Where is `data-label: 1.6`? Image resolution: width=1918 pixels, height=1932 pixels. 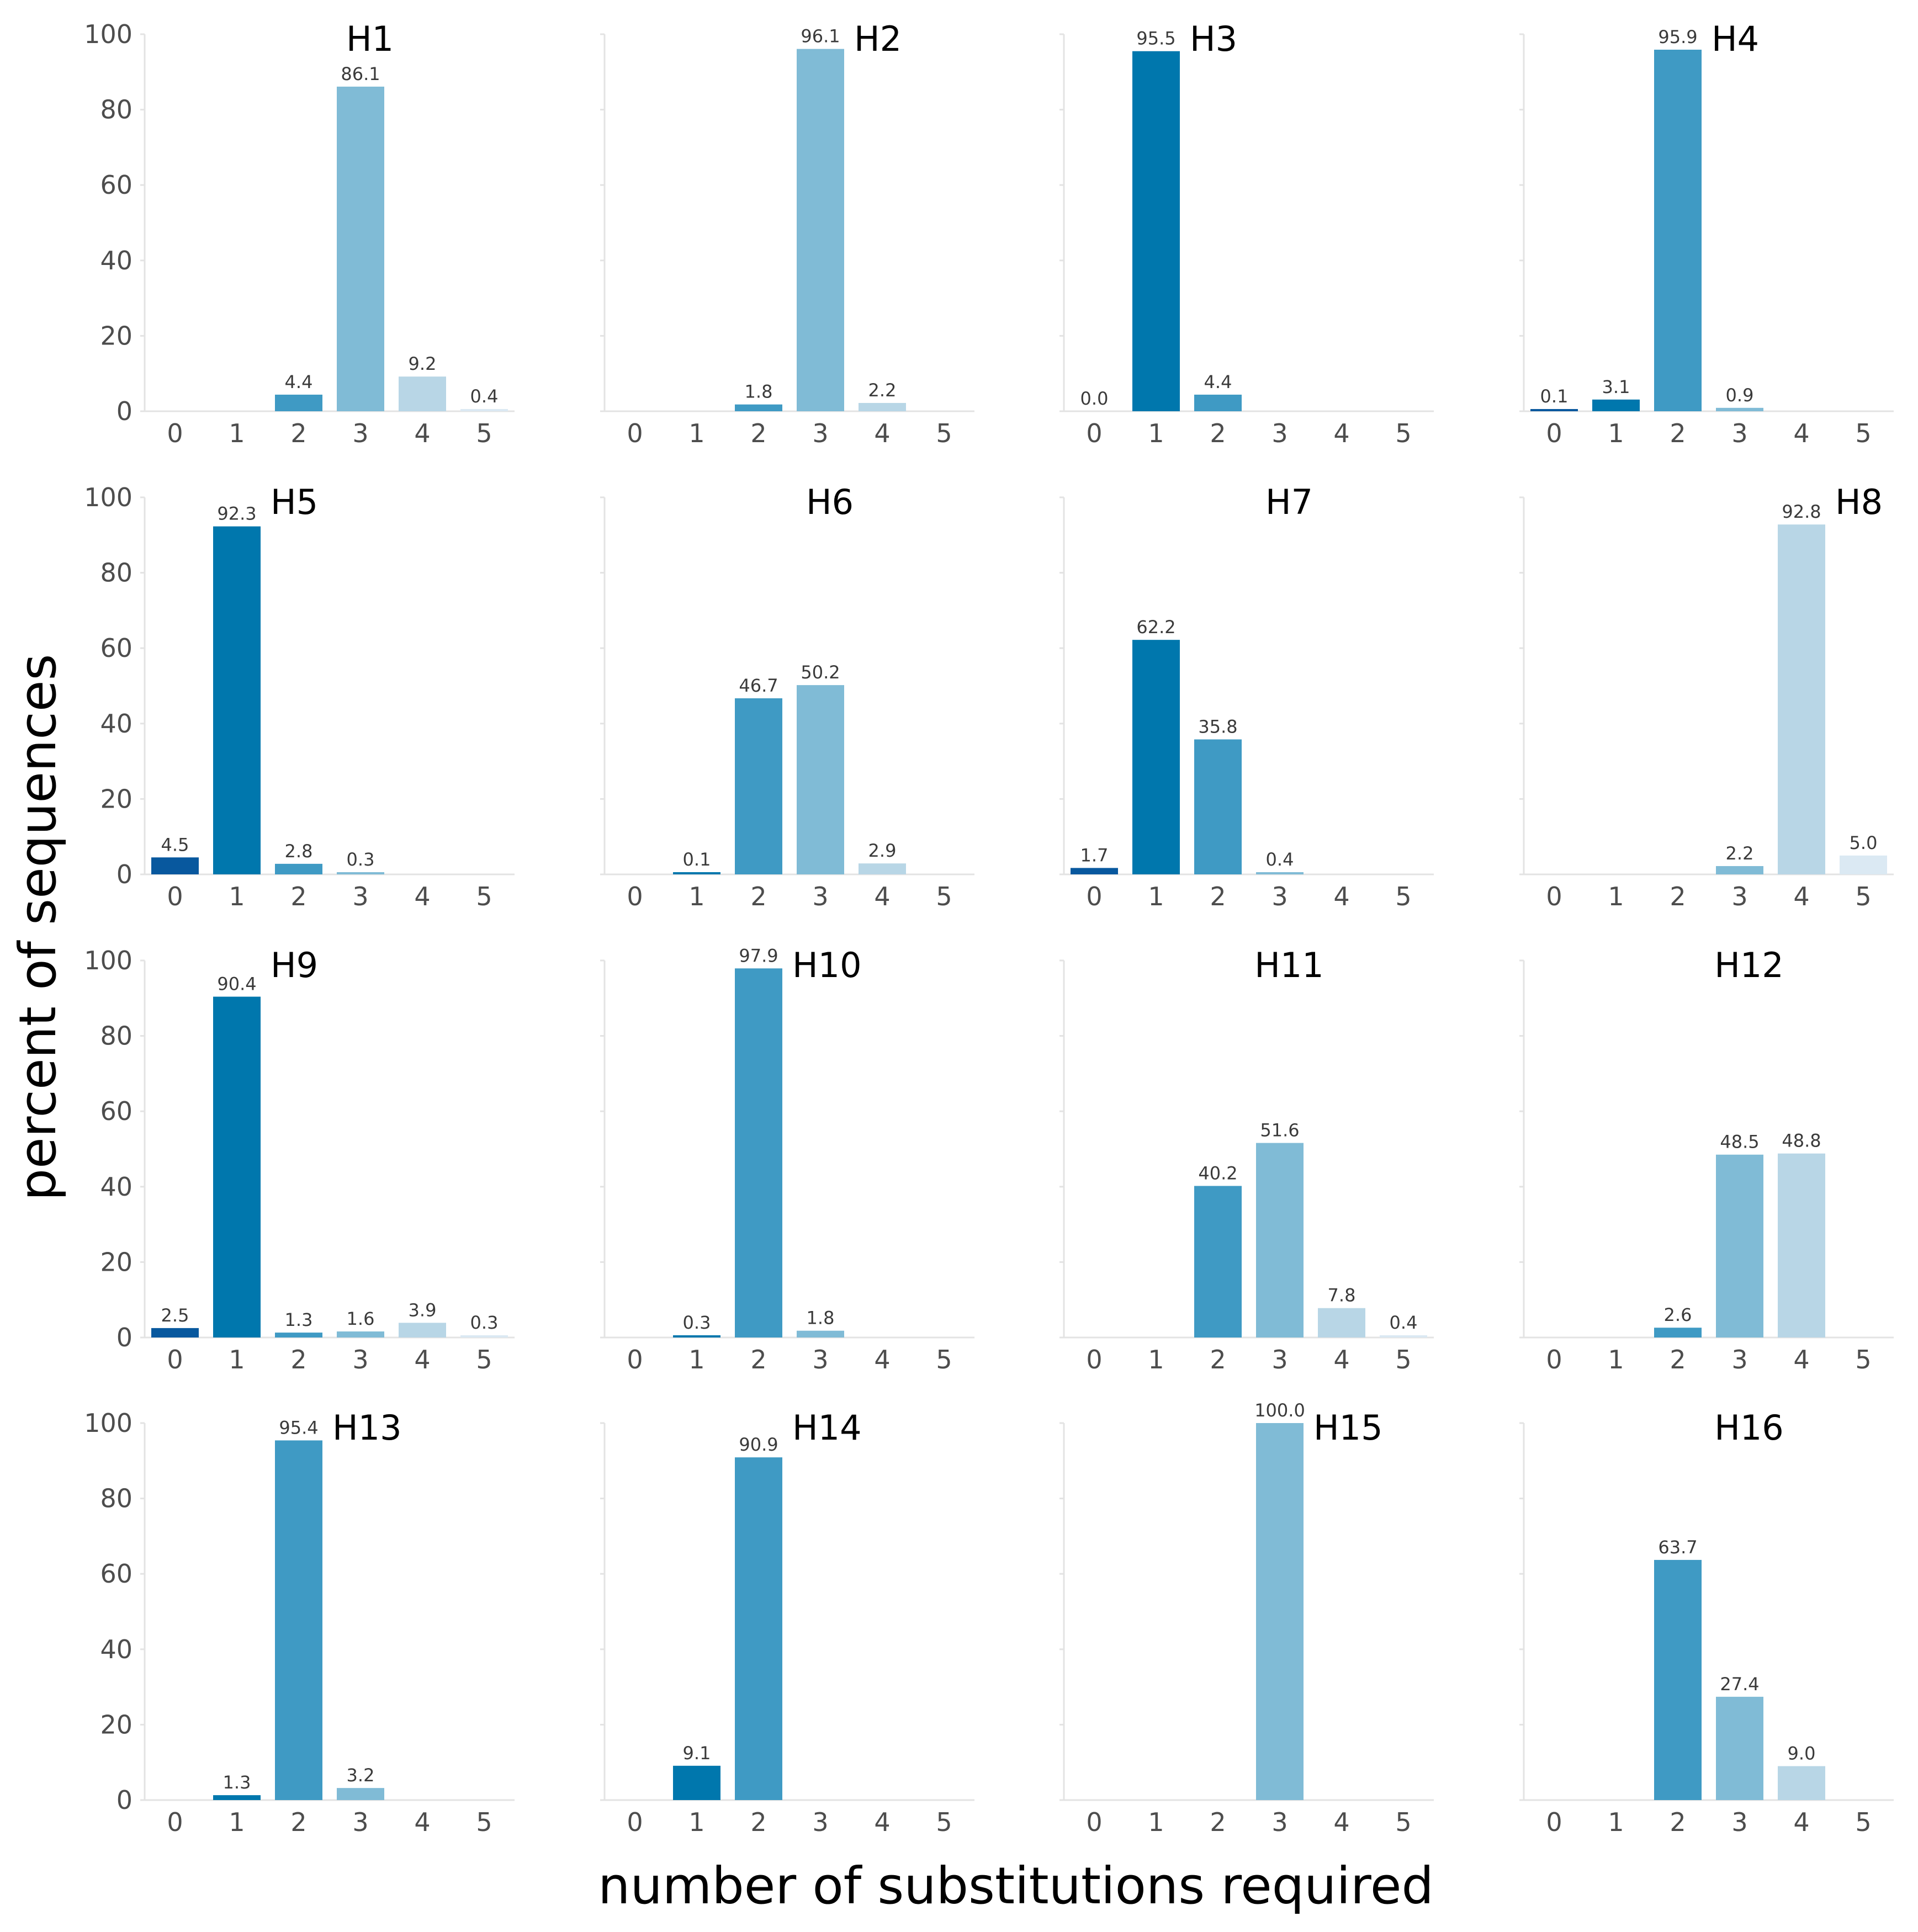 data-label: 1.6 is located at coordinates (361, 1318).